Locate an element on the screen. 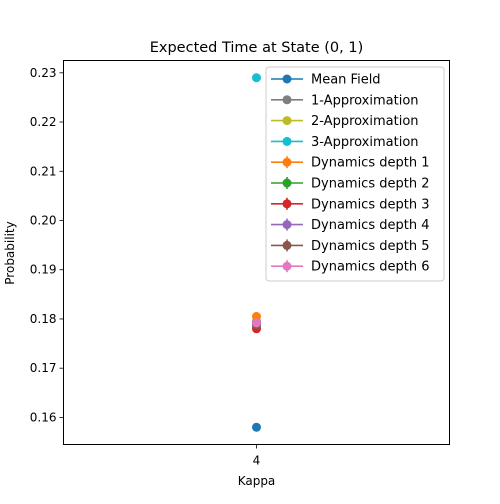 The height and width of the screenshot is (504, 500). legend-label: 2-Approximation is located at coordinates (365, 121).